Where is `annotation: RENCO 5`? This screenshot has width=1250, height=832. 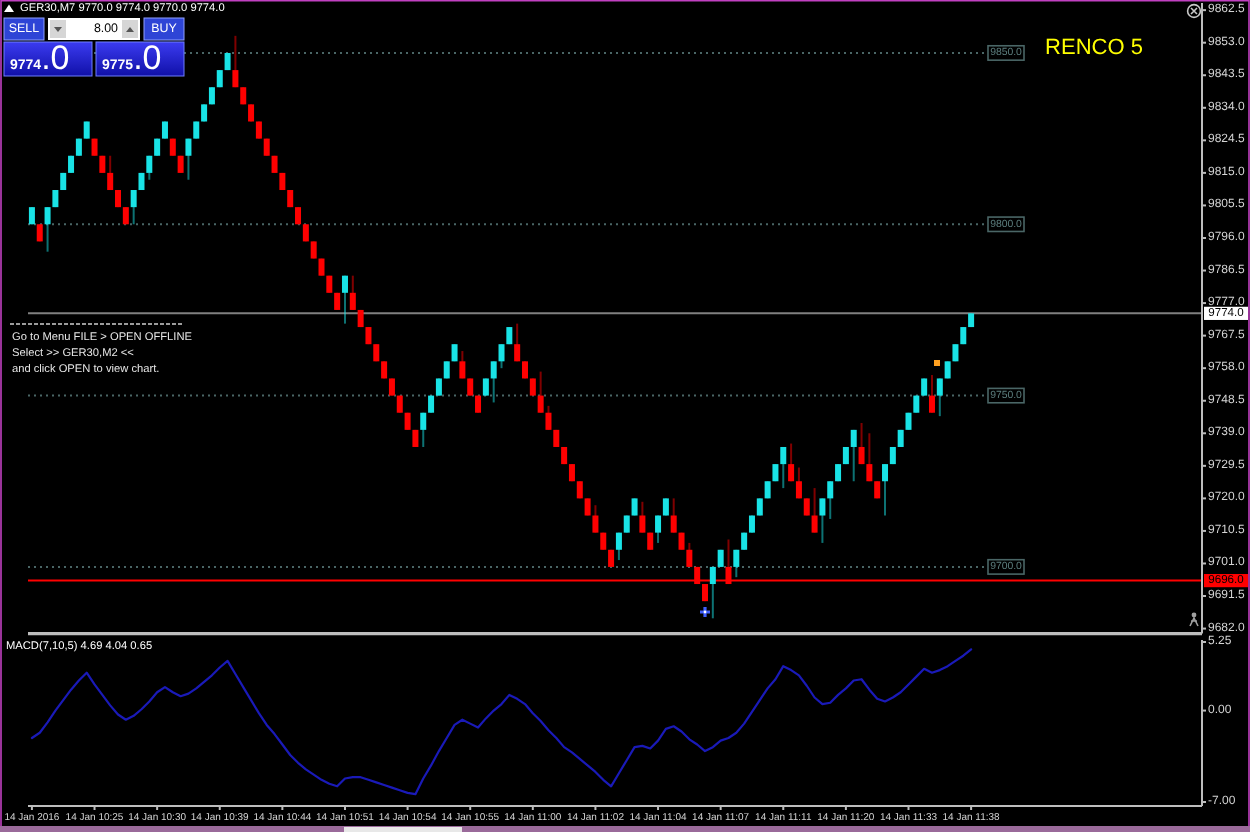
annotation: RENCO 5 is located at coordinates (1094, 48).